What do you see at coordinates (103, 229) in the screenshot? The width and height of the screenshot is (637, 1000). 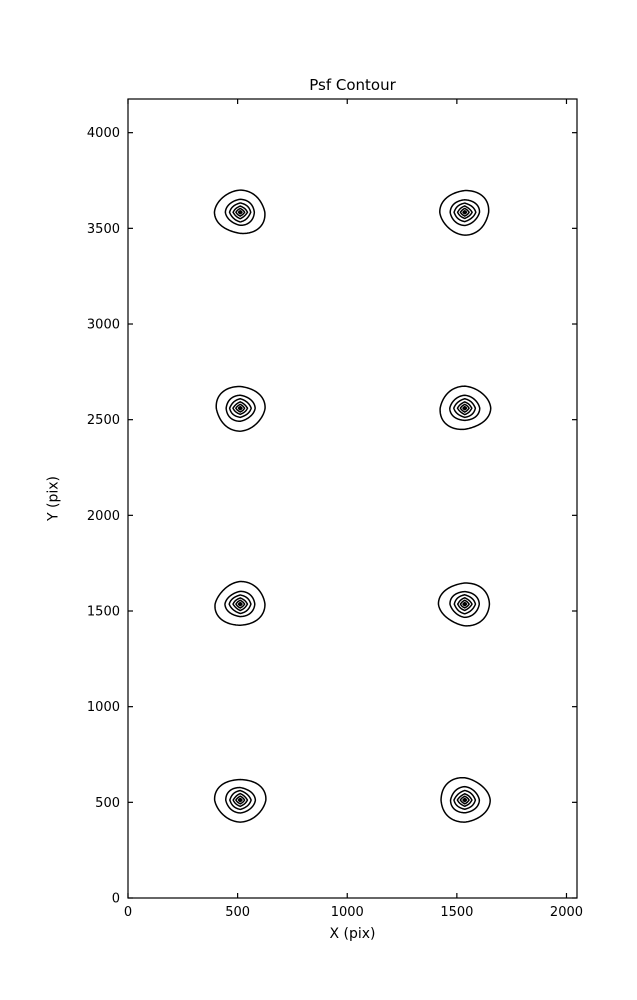 I see `y-tick-label: 3500` at bounding box center [103, 229].